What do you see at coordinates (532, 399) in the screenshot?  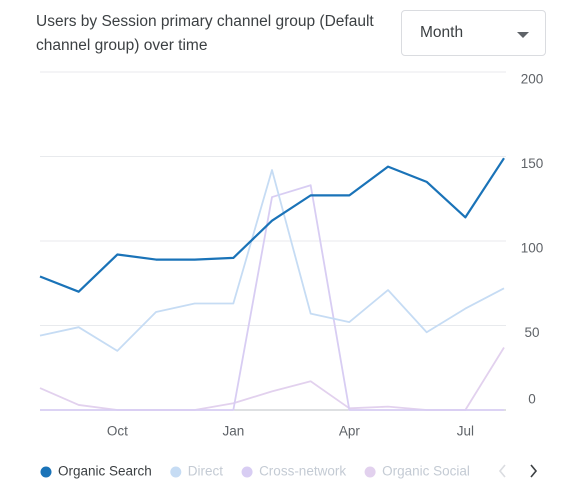 I see `y-tick-label: 0` at bounding box center [532, 399].